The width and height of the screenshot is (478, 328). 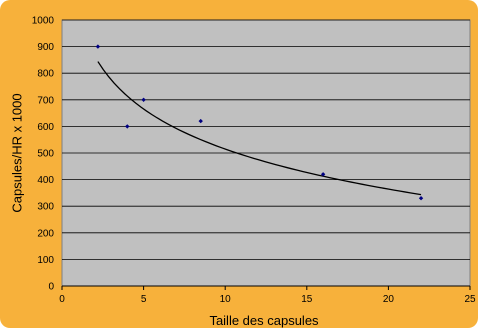 What do you see at coordinates (43, 21) in the screenshot?
I see `y-tick-label: 1000` at bounding box center [43, 21].